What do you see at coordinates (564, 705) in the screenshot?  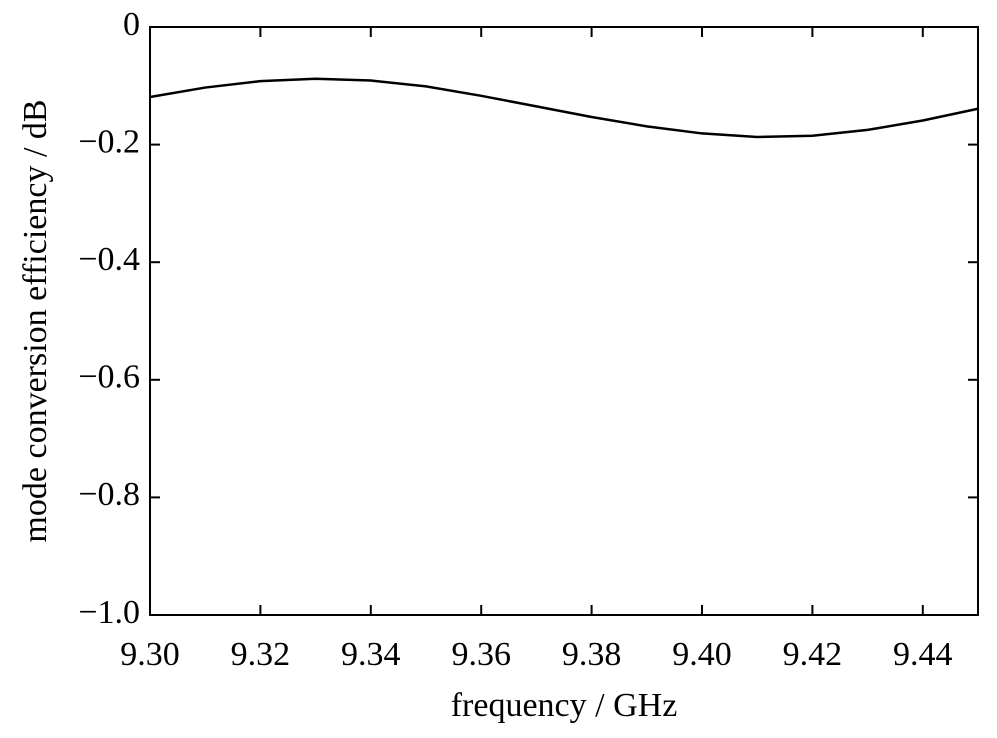 I see `x-axis-label: frequency / GHz` at bounding box center [564, 705].